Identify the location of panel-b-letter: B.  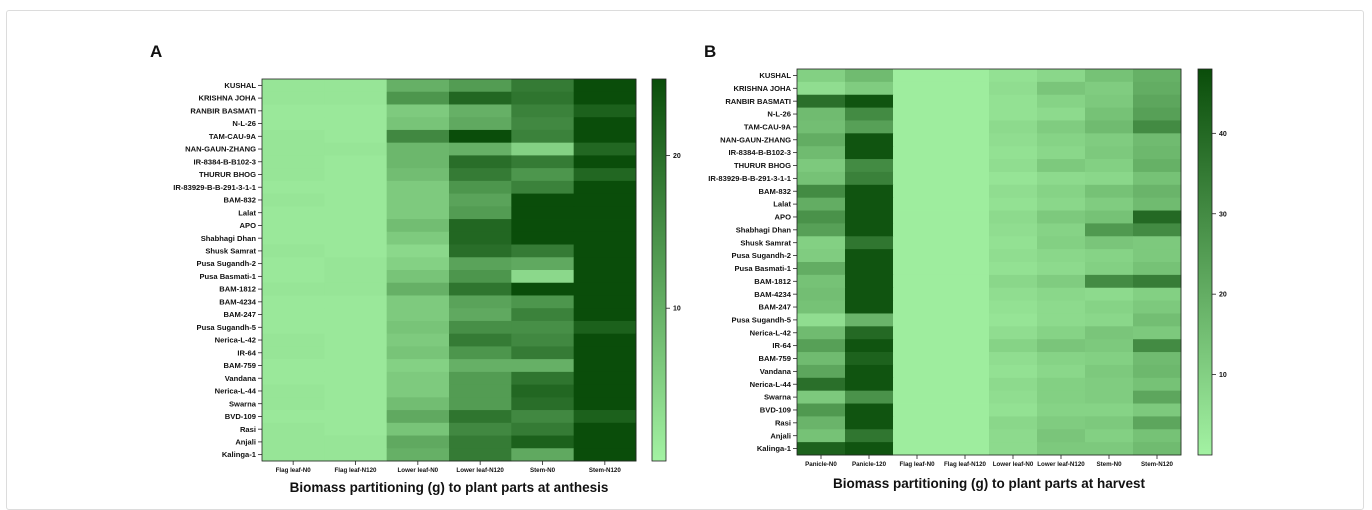
(710, 51).